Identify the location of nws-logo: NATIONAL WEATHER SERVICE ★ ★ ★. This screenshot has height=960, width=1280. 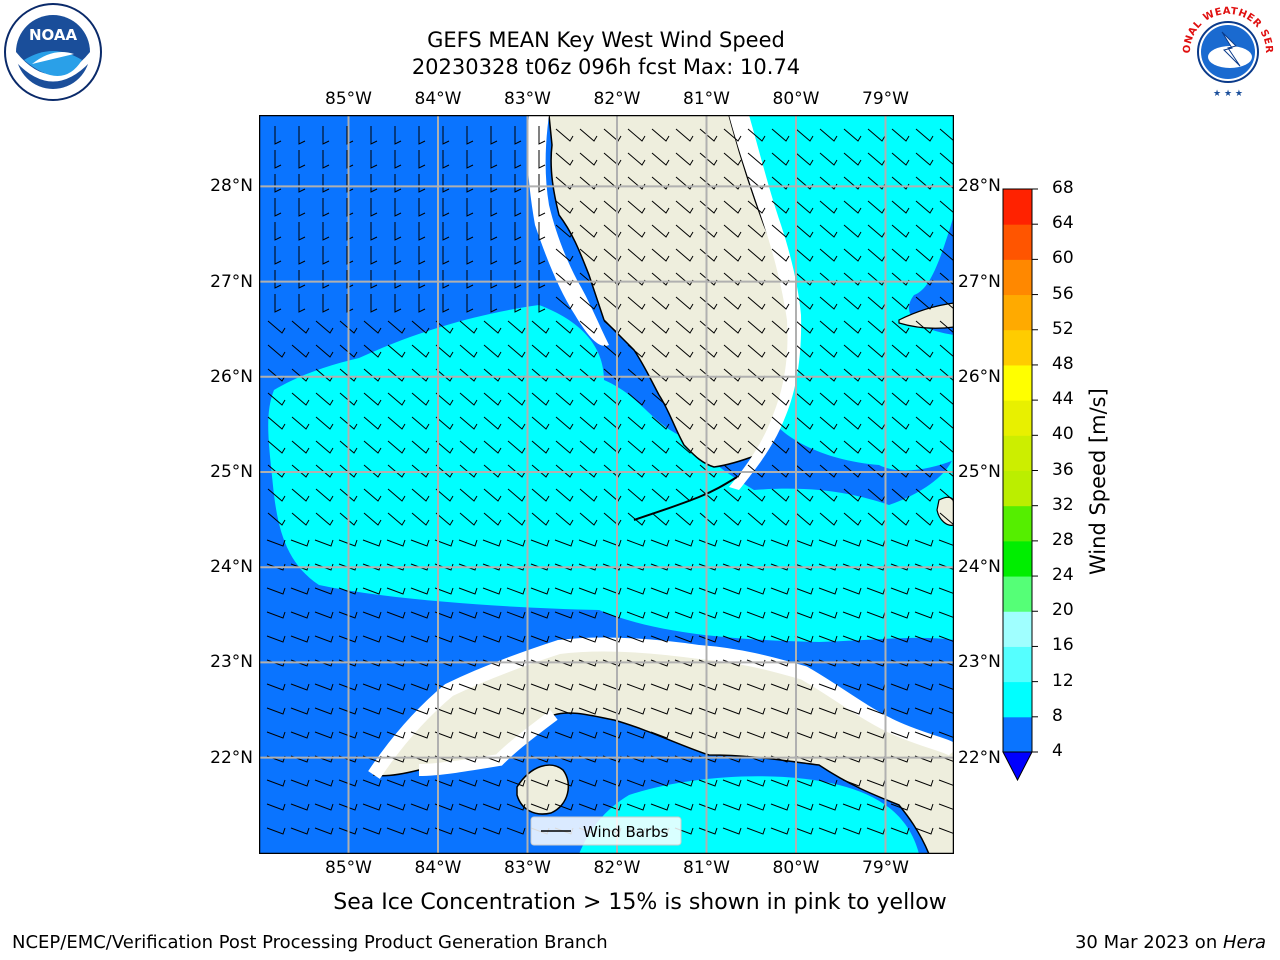
(1226, 51).